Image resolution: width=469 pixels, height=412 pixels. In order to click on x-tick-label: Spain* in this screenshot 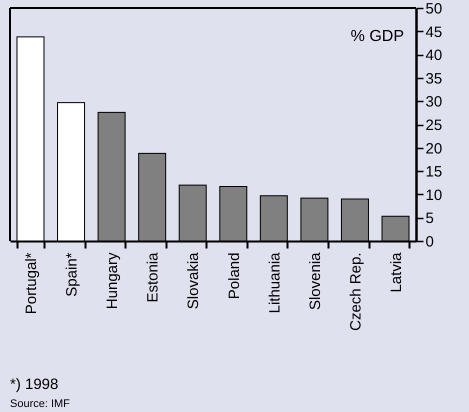, I will do `click(72, 274)`.